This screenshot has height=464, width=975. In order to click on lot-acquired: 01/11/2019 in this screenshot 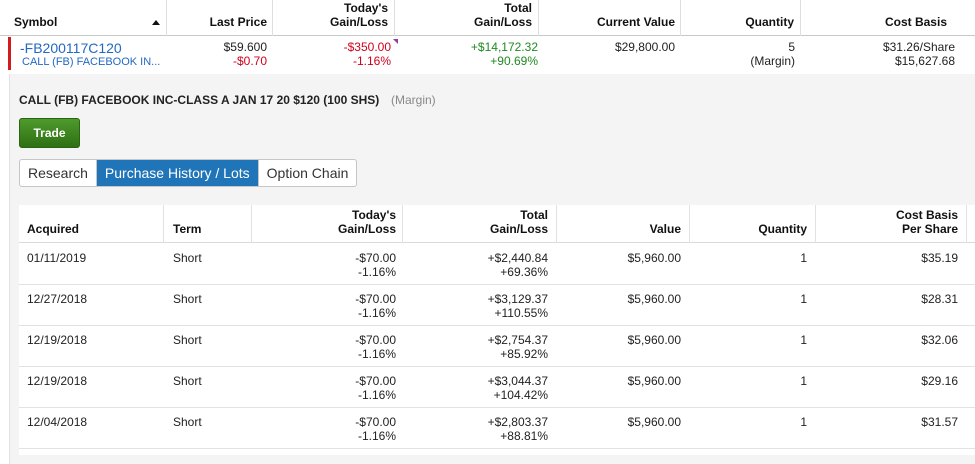, I will do `click(57, 258)`.